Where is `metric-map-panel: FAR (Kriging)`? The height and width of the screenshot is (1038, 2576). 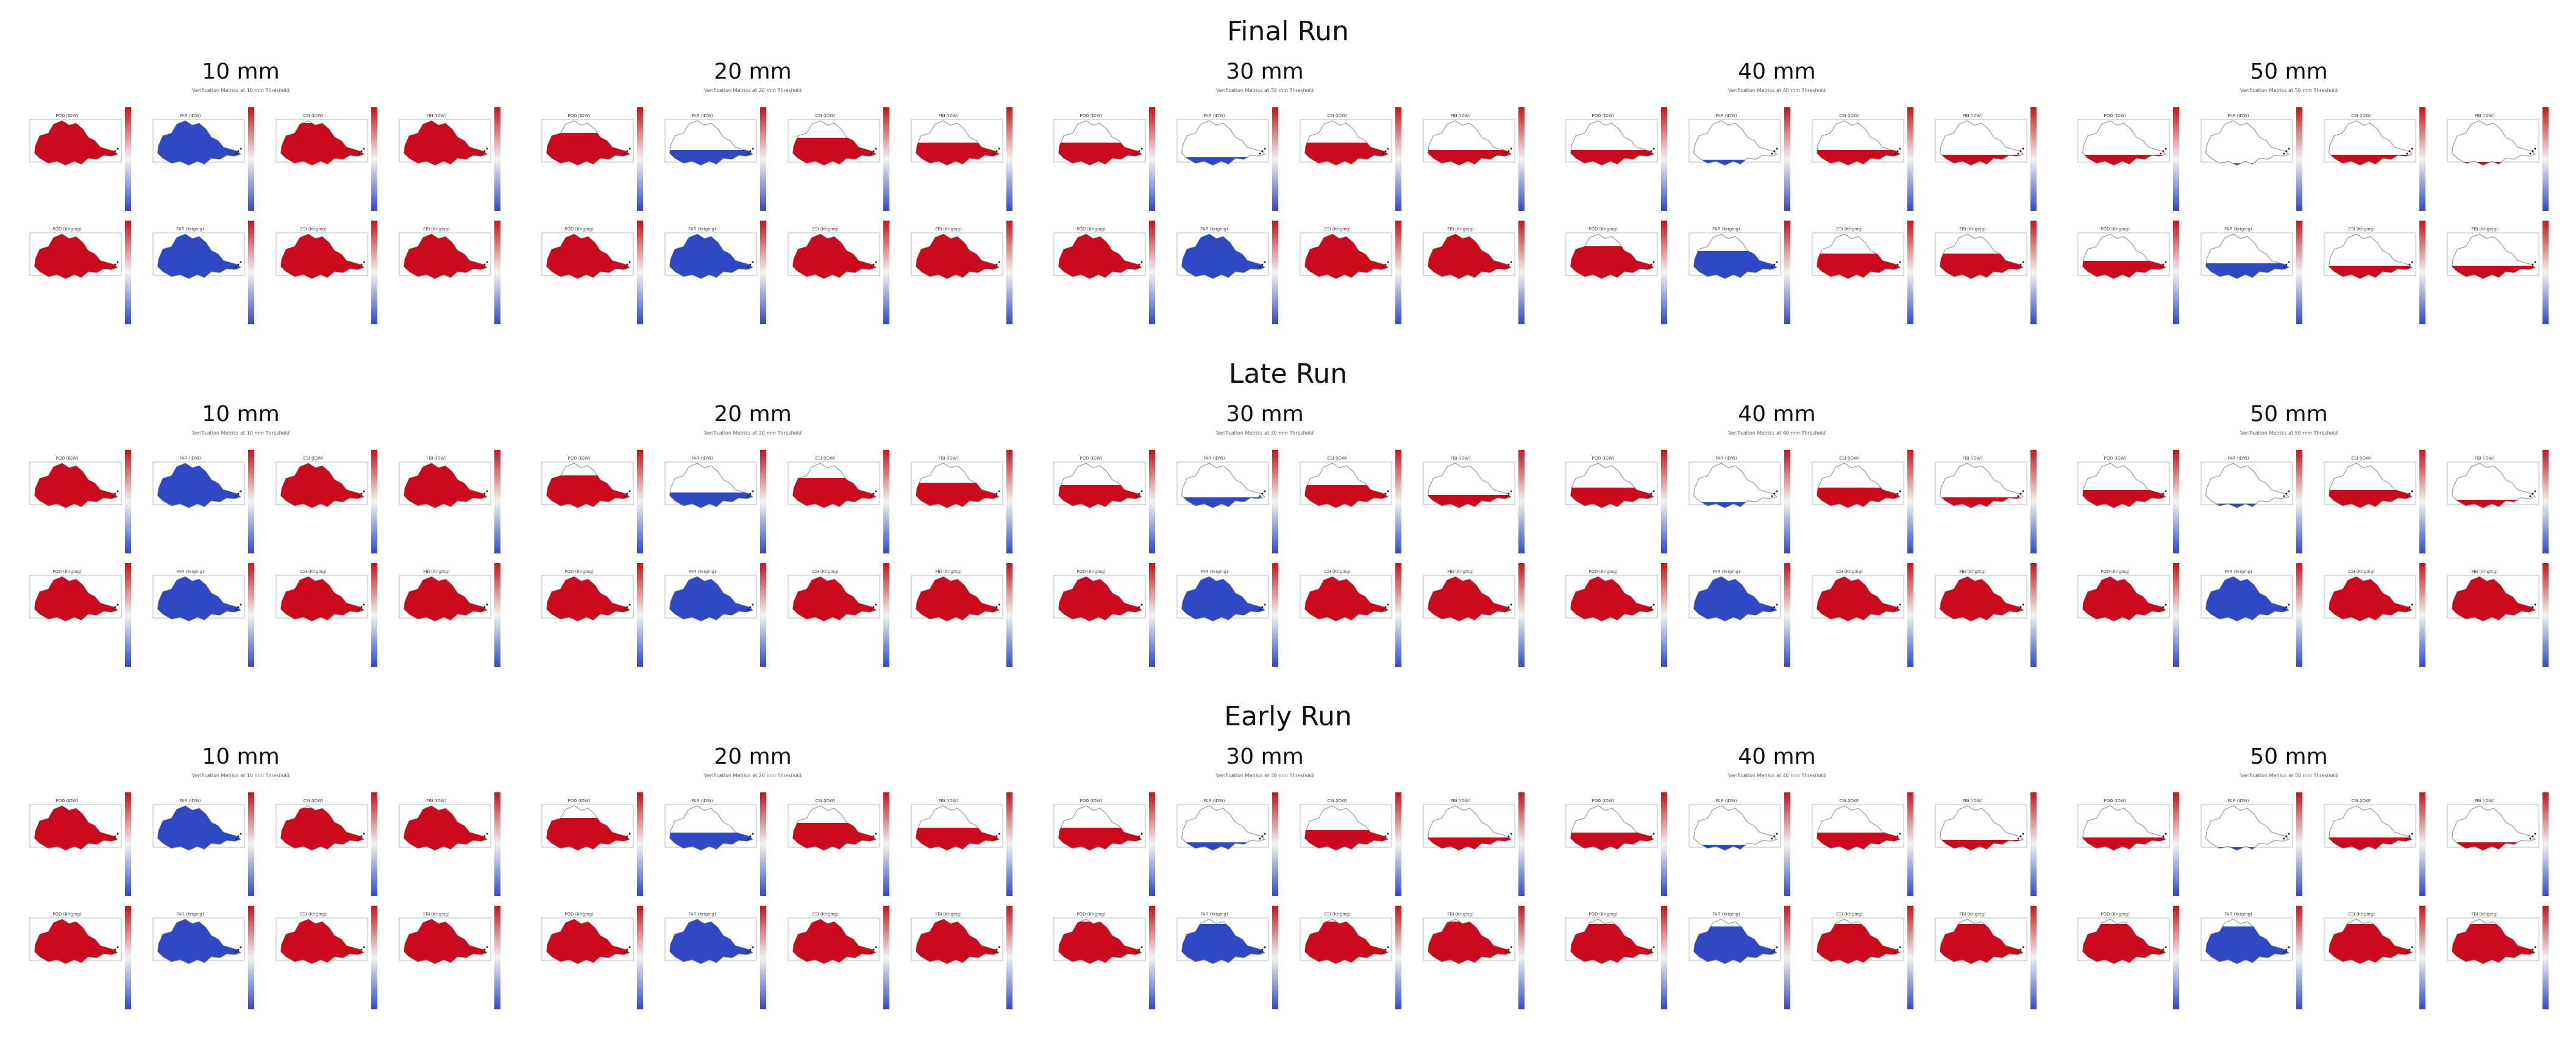 metric-map-panel: FAR (Kriging) is located at coordinates (1227, 272).